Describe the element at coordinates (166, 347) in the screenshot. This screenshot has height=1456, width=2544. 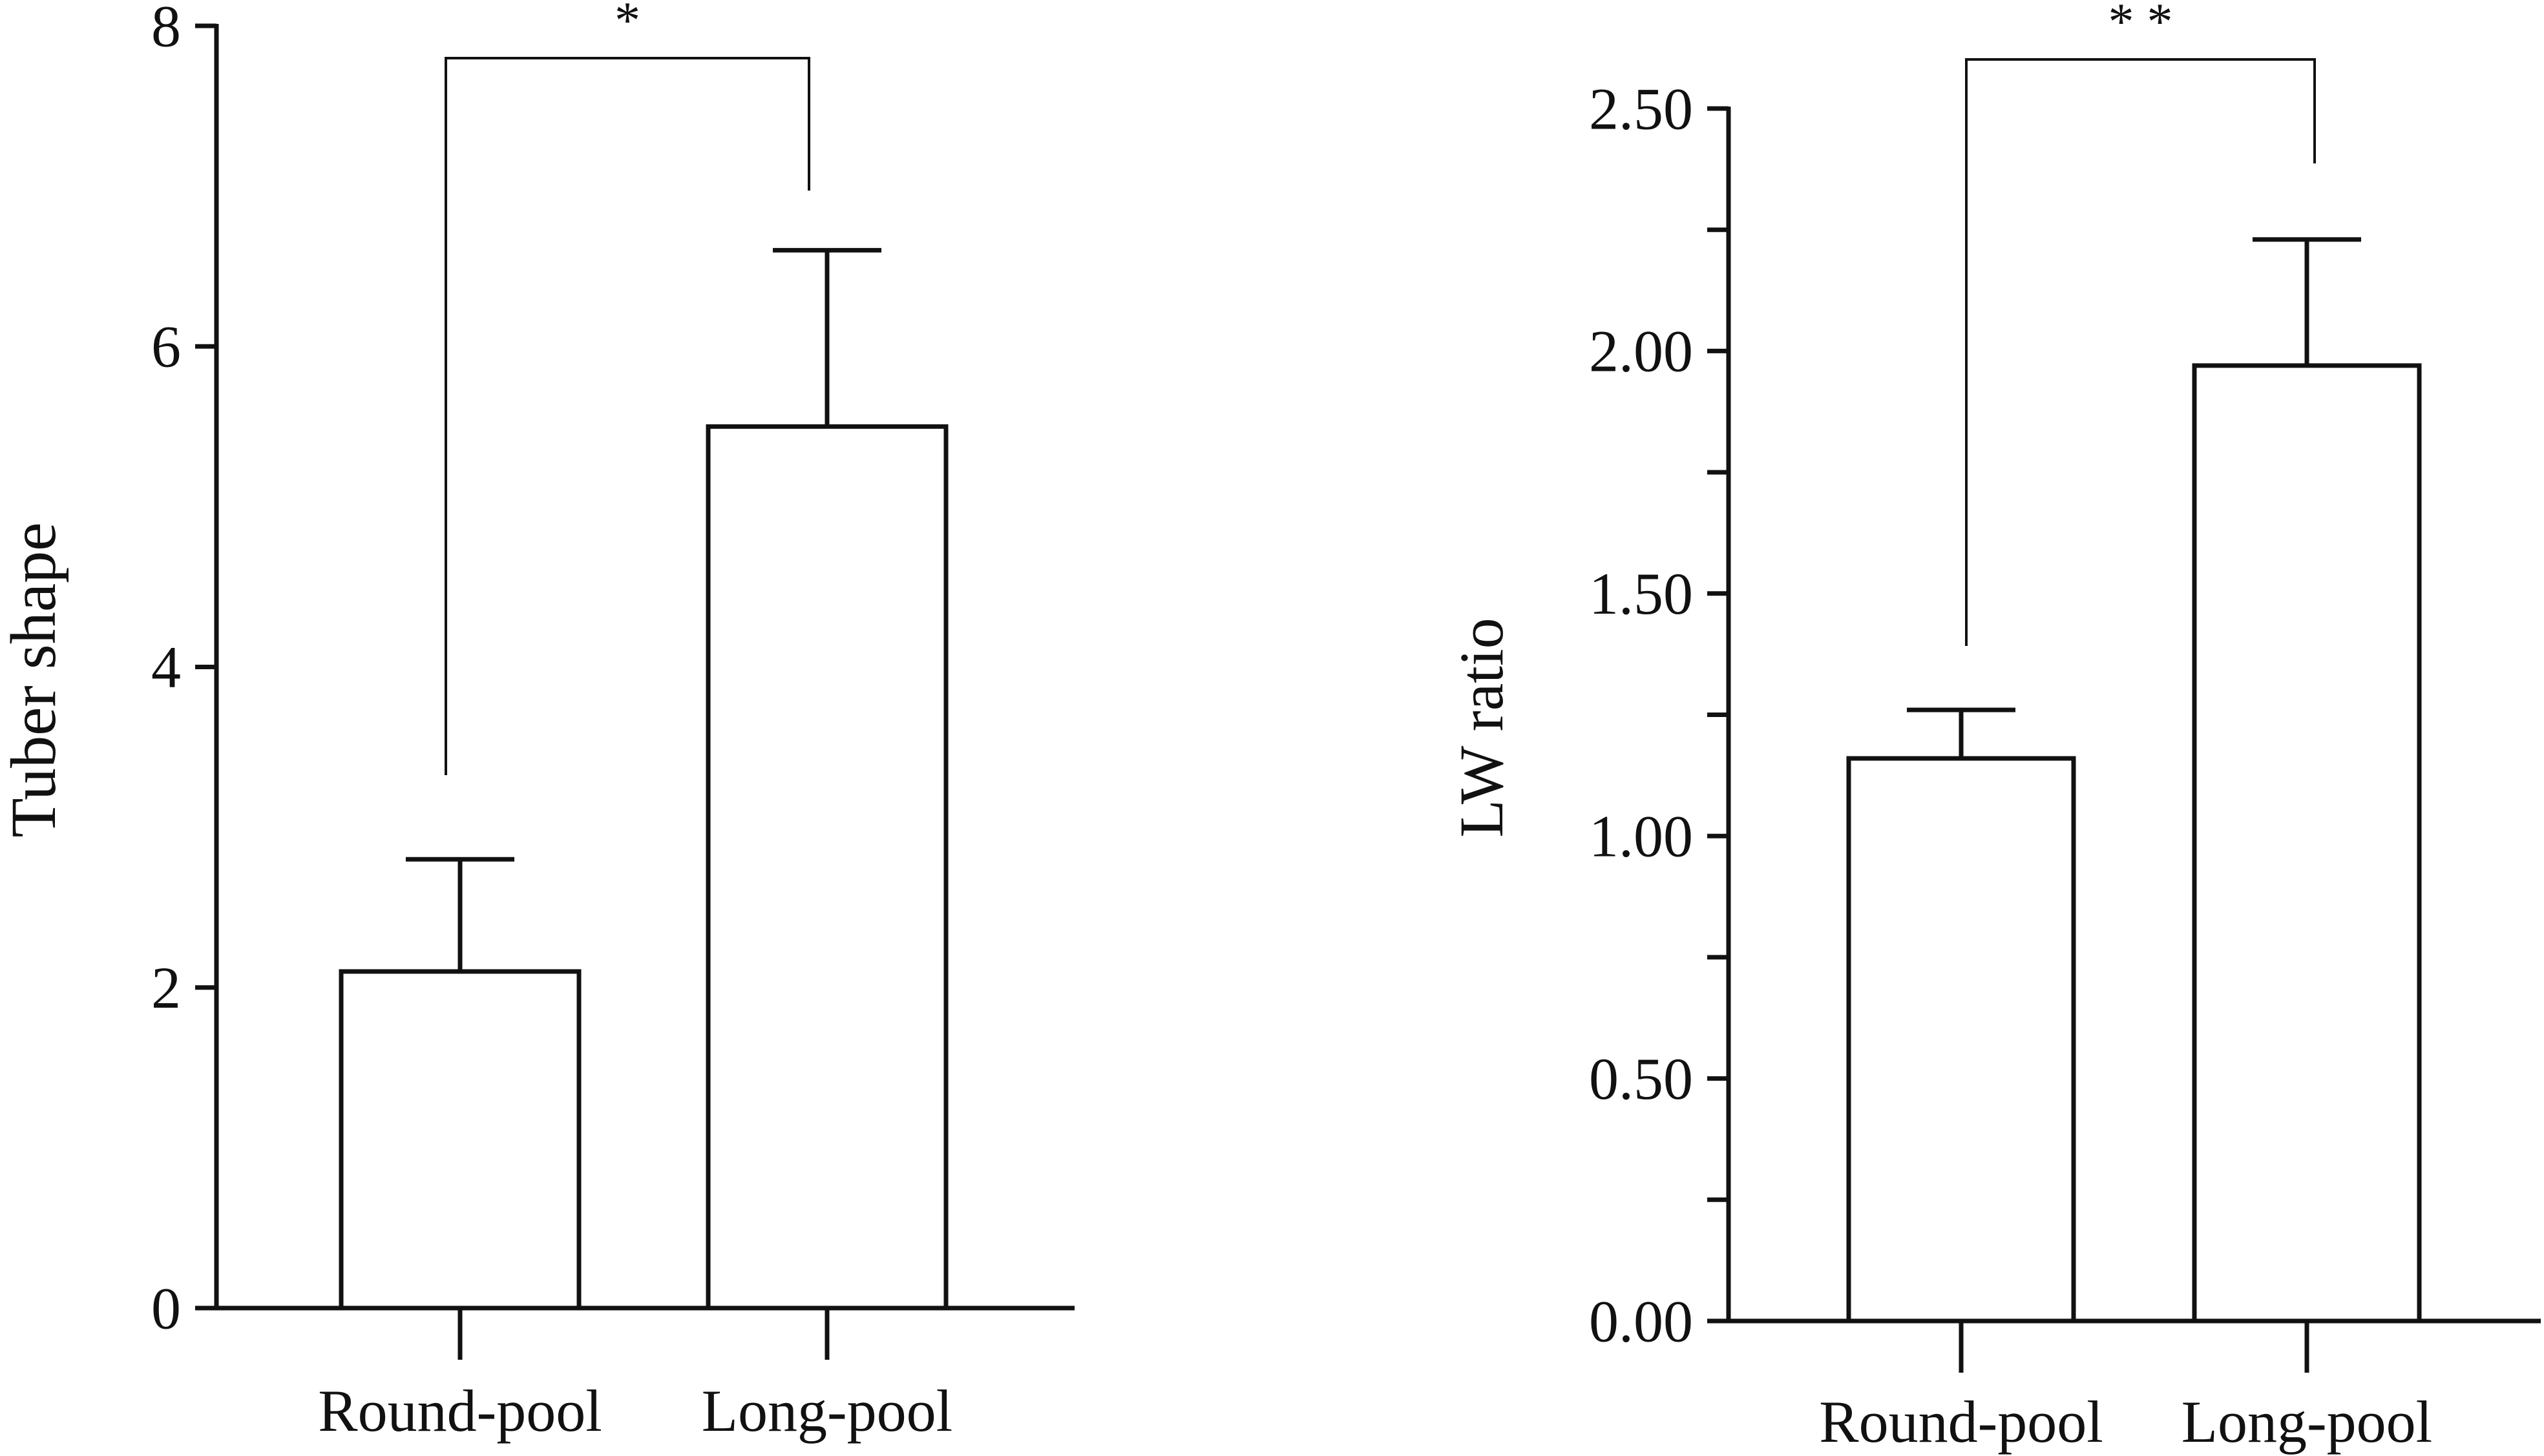
I see `y-tick-label: 6` at that location.